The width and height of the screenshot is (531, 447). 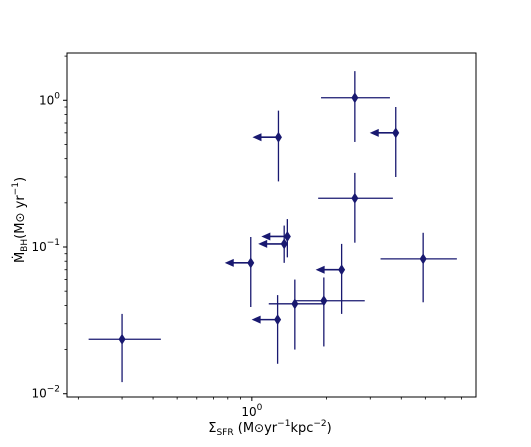 What do you see at coordinates (45, 246) in the screenshot?
I see `y-tick-label: 10⁻¹` at bounding box center [45, 246].